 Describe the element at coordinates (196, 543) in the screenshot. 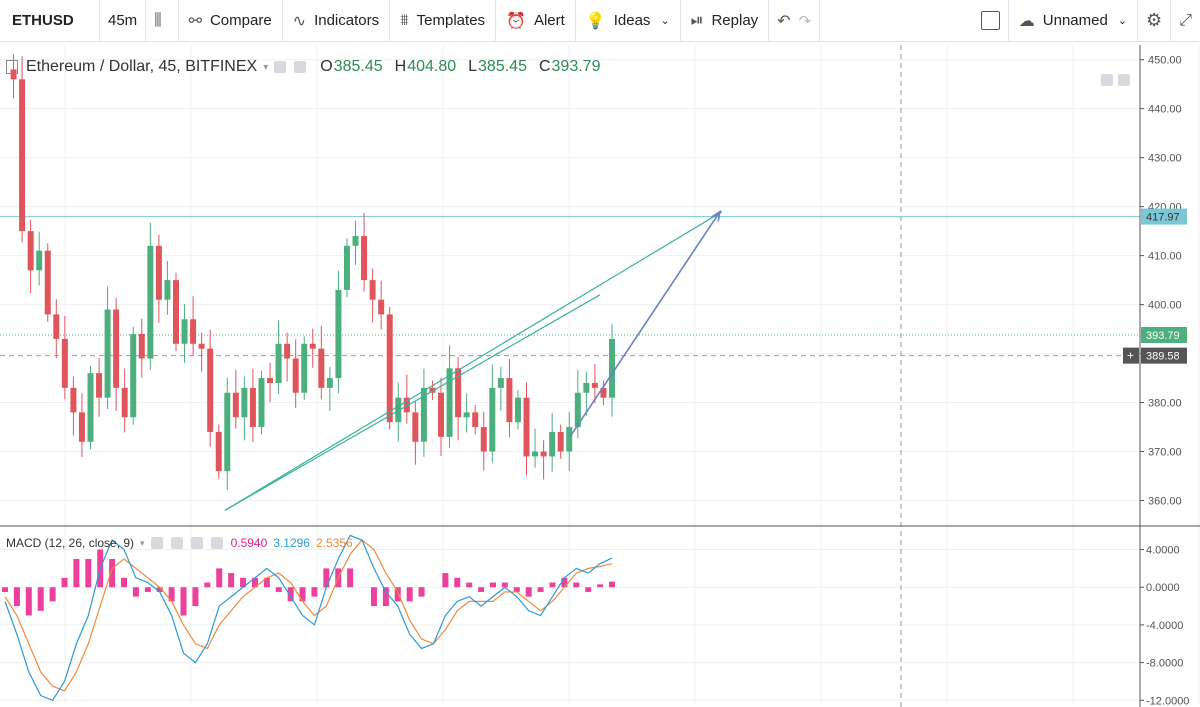

I see `plus-icon` at that location.